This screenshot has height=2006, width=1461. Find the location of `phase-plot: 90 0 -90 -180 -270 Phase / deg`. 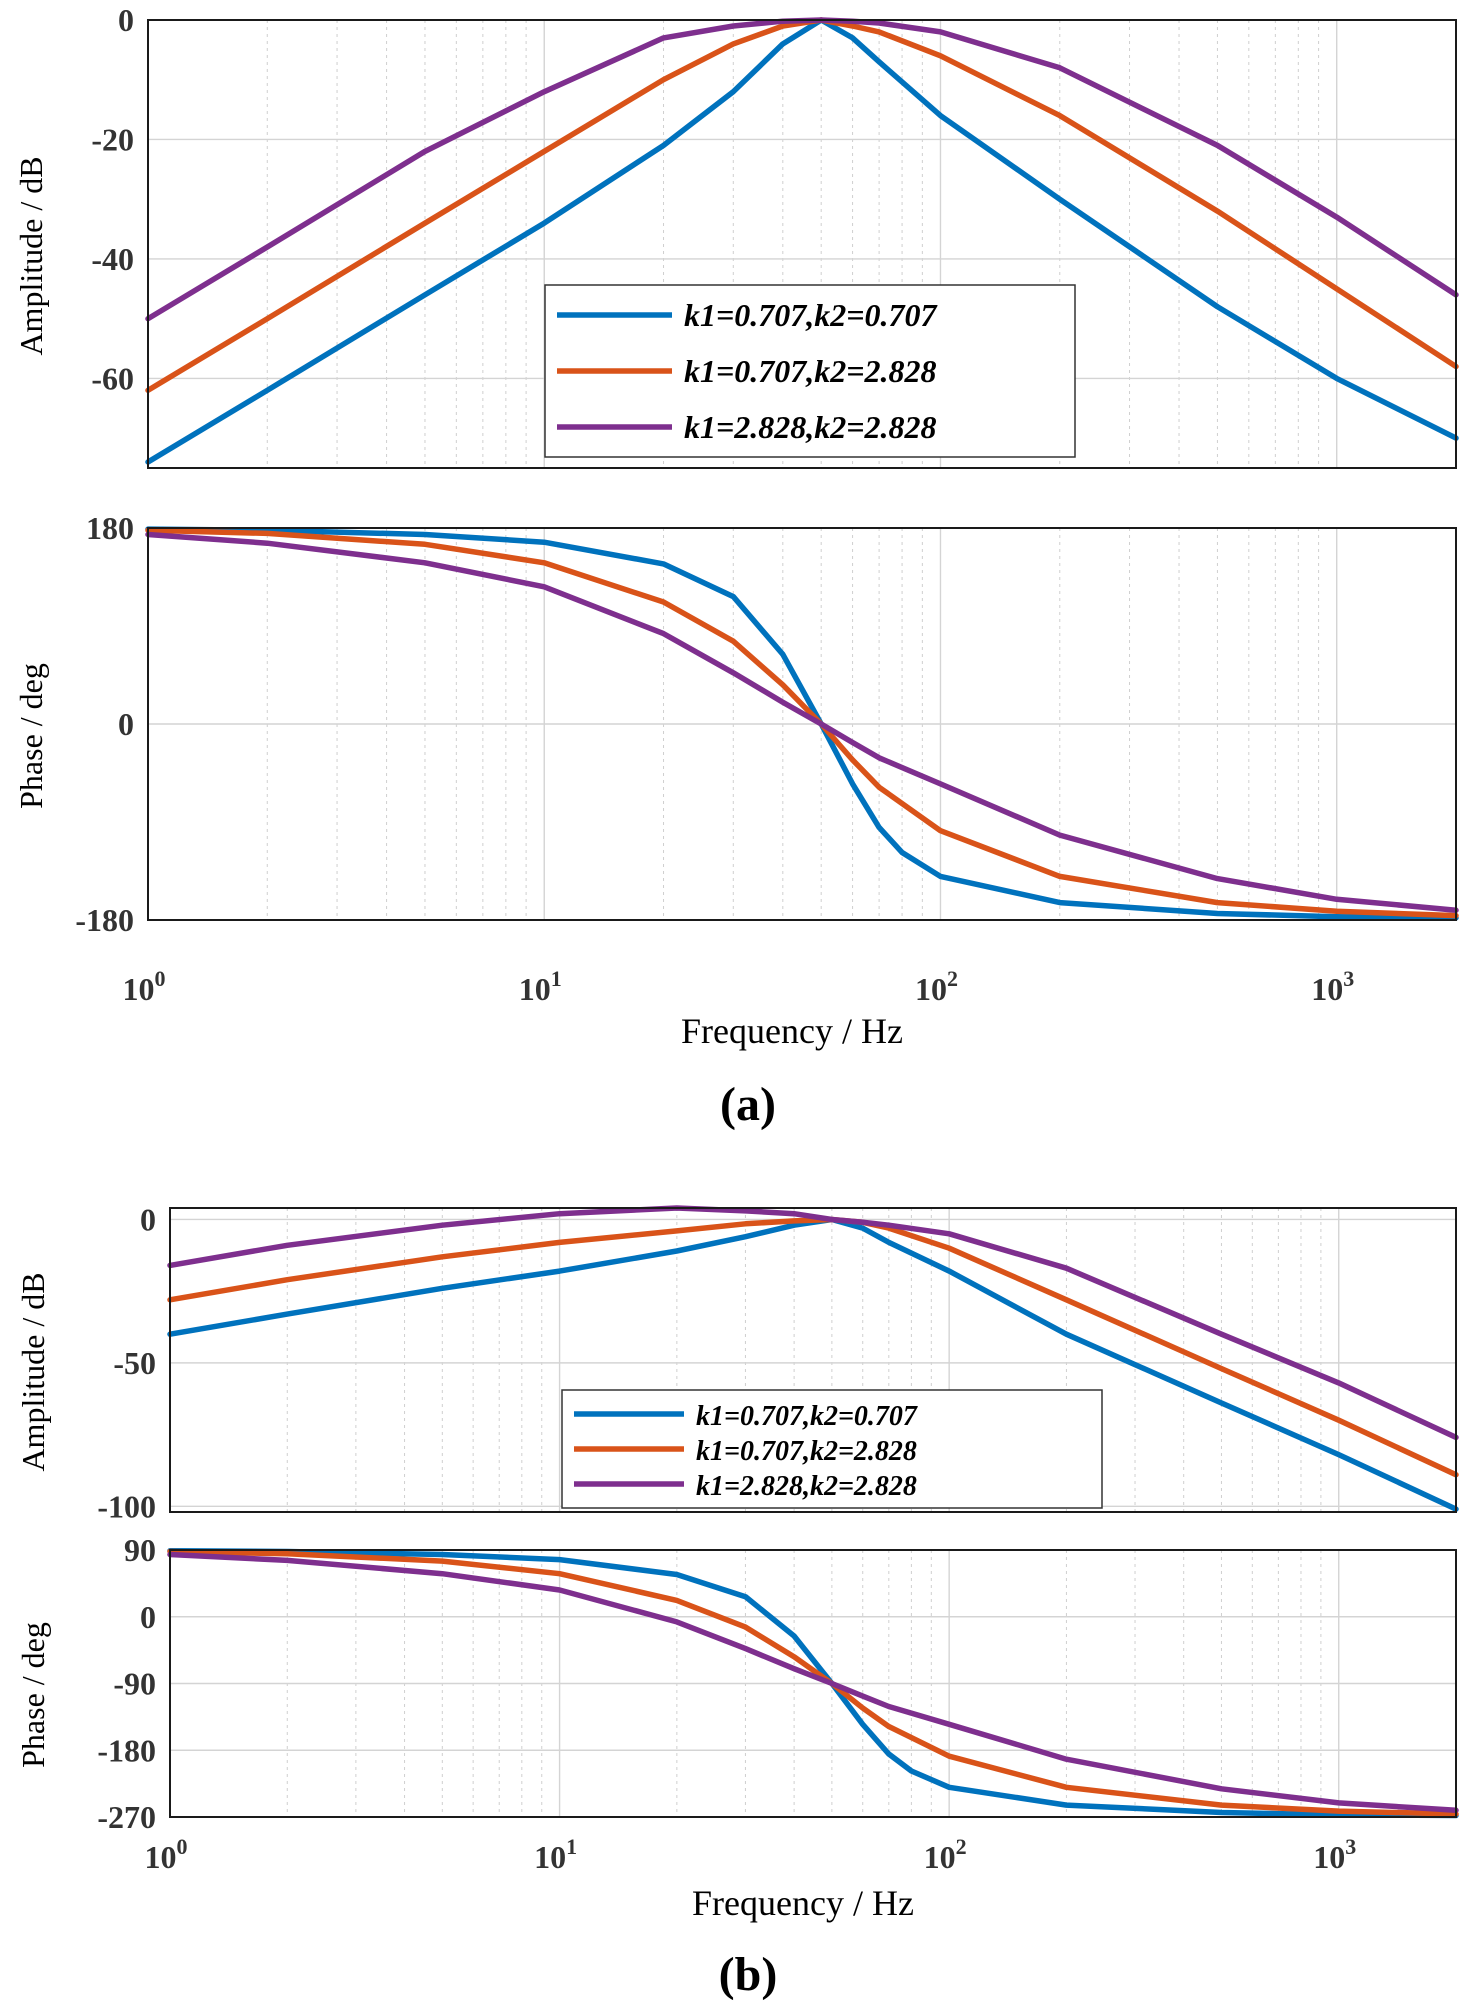

phase-plot: 90 0 -90 -180 -270 Phase / deg is located at coordinates (737, 1683).